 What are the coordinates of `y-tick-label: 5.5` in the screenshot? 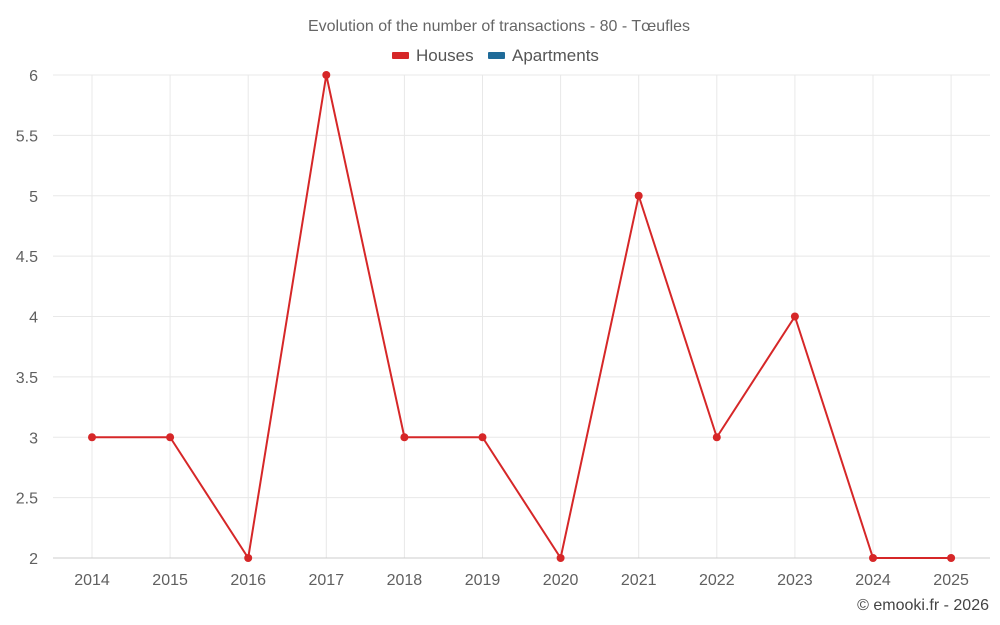 It's located at (27, 136).